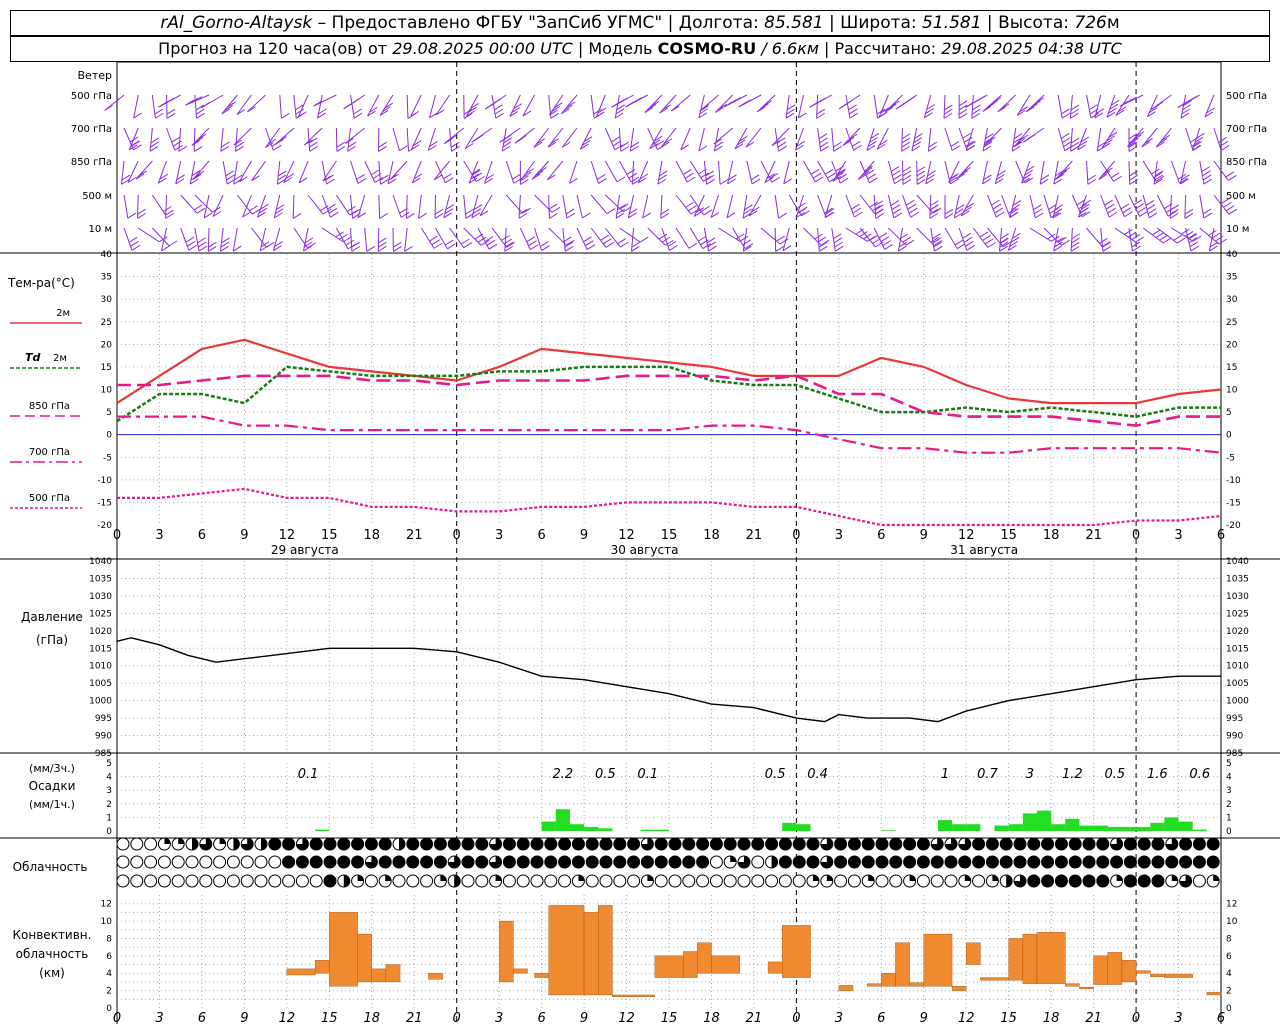 This screenshot has height=1024, width=1280. What do you see at coordinates (52, 973) in the screenshot?
I see `conv-unit: (км)` at bounding box center [52, 973].